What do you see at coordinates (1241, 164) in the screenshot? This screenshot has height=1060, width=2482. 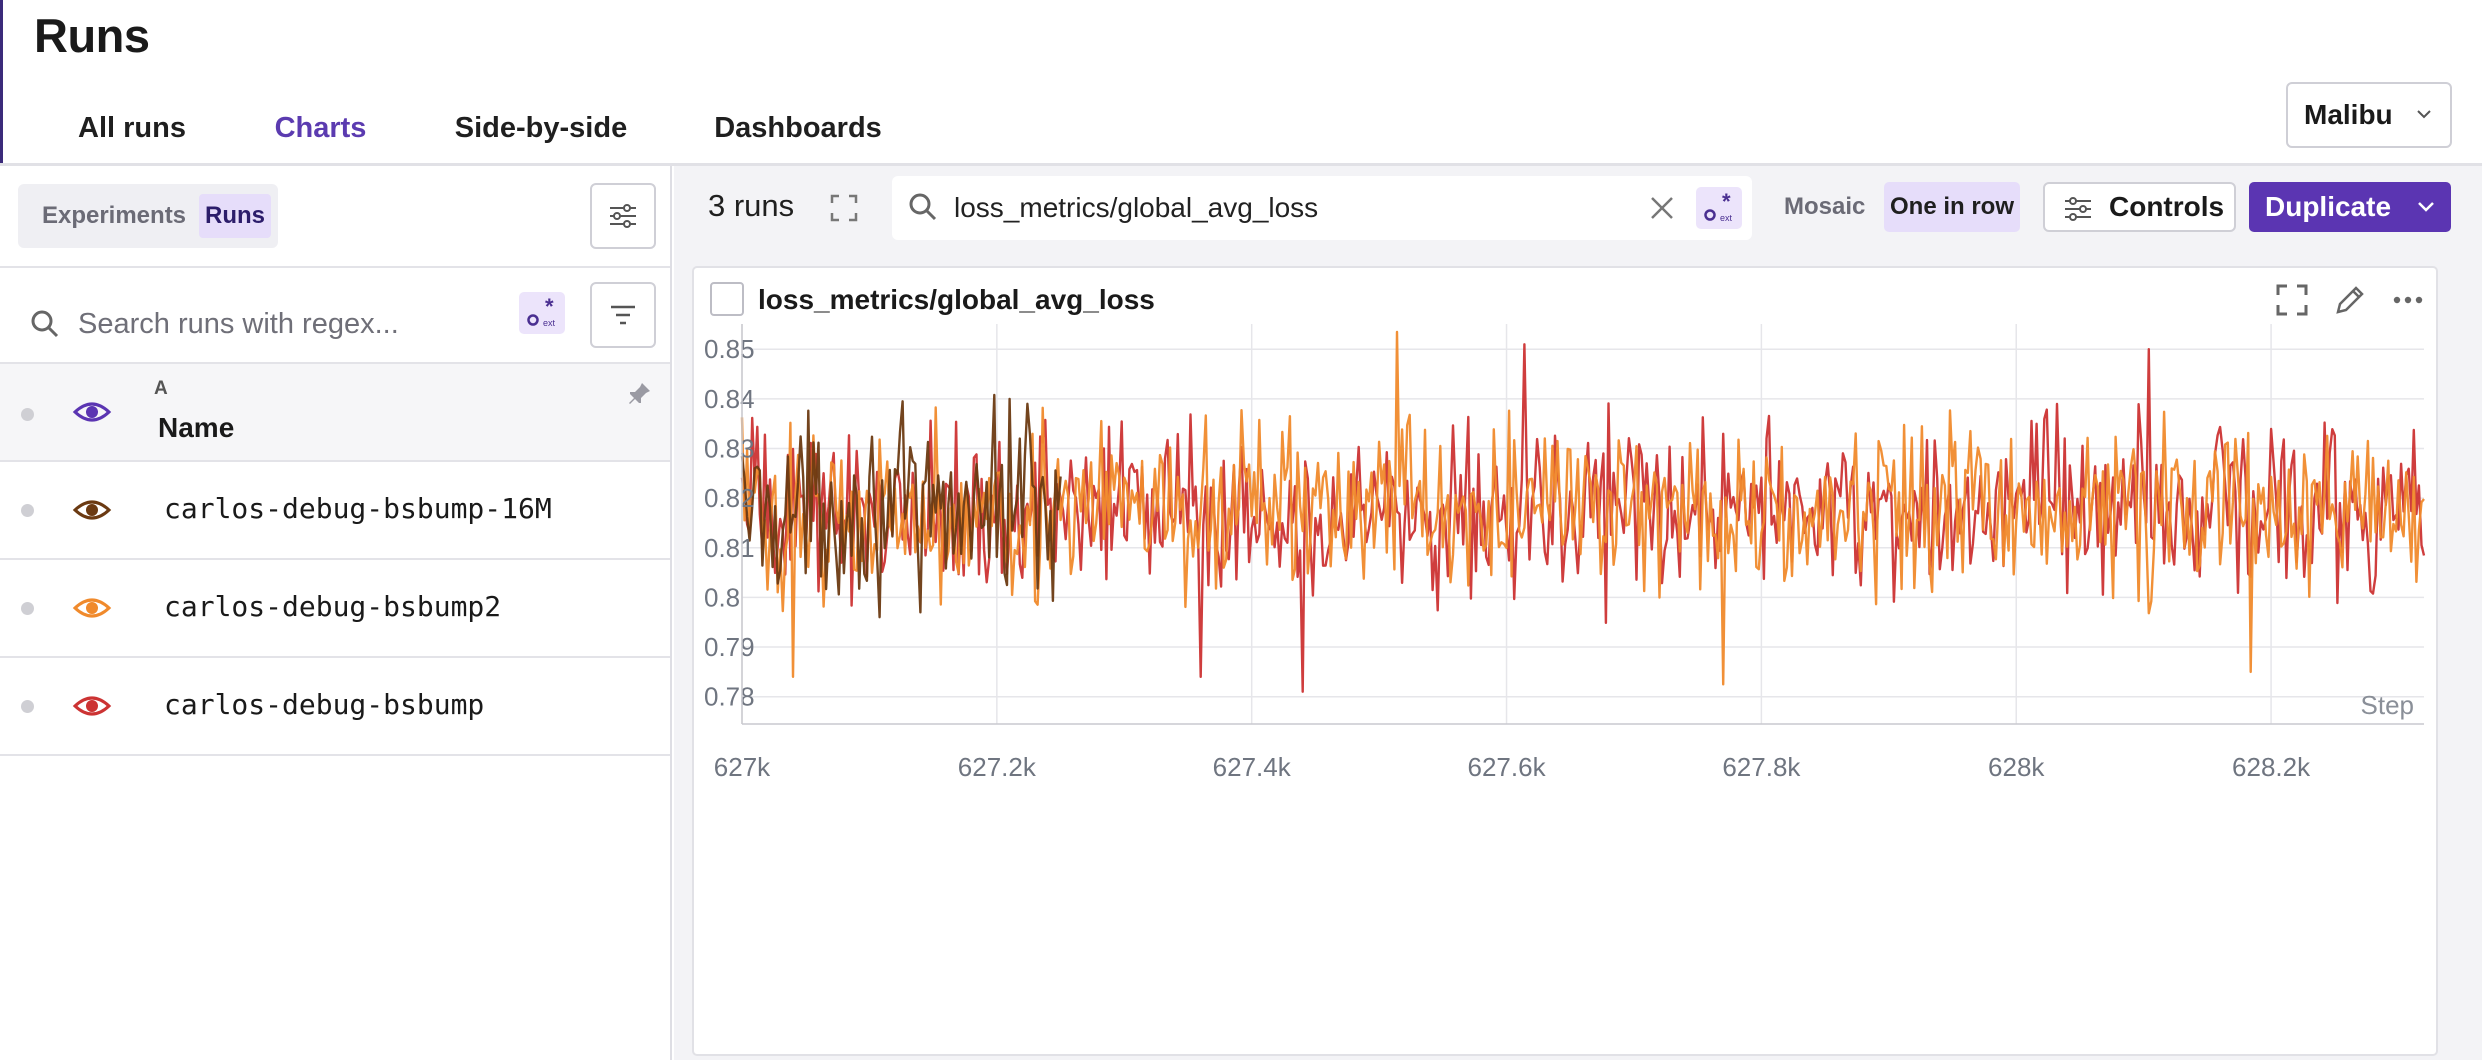 I see `tabs-divider` at bounding box center [1241, 164].